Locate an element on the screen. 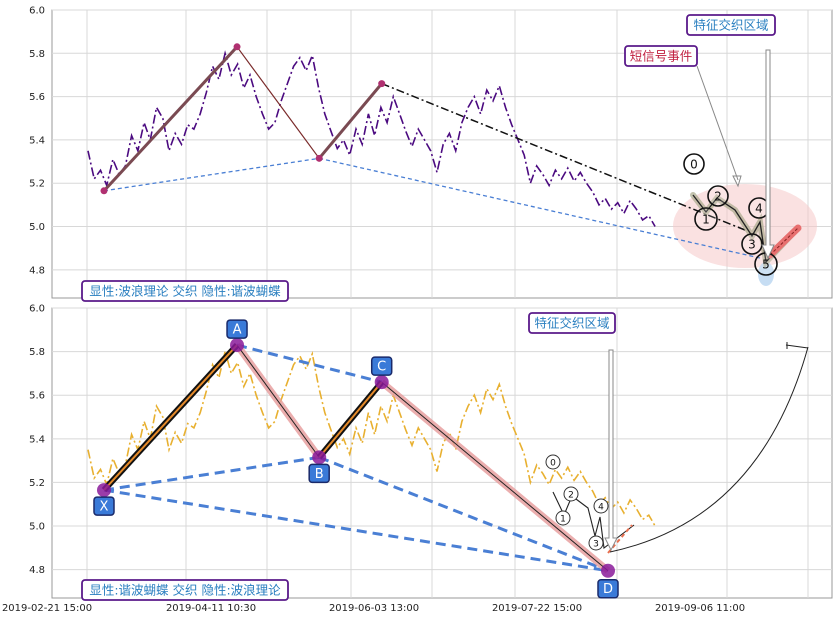 This screenshot has width=839, height=620. bottom-legend-label: 显性:谐波蝴蝶 交织 隐性:波浪理论 is located at coordinates (185, 590).